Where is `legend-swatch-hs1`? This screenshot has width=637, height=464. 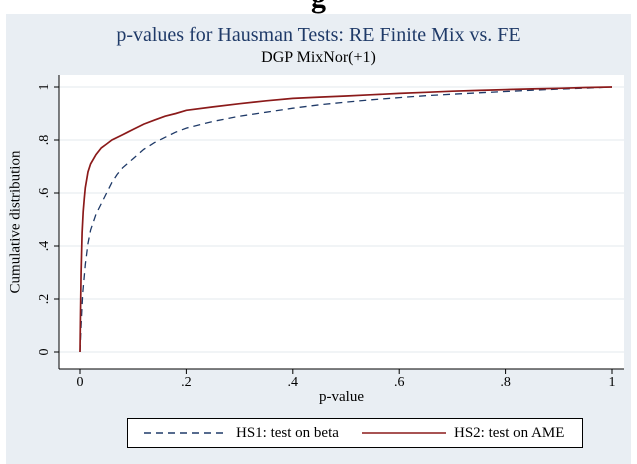 legend-swatch-hs1 is located at coordinates (186, 433).